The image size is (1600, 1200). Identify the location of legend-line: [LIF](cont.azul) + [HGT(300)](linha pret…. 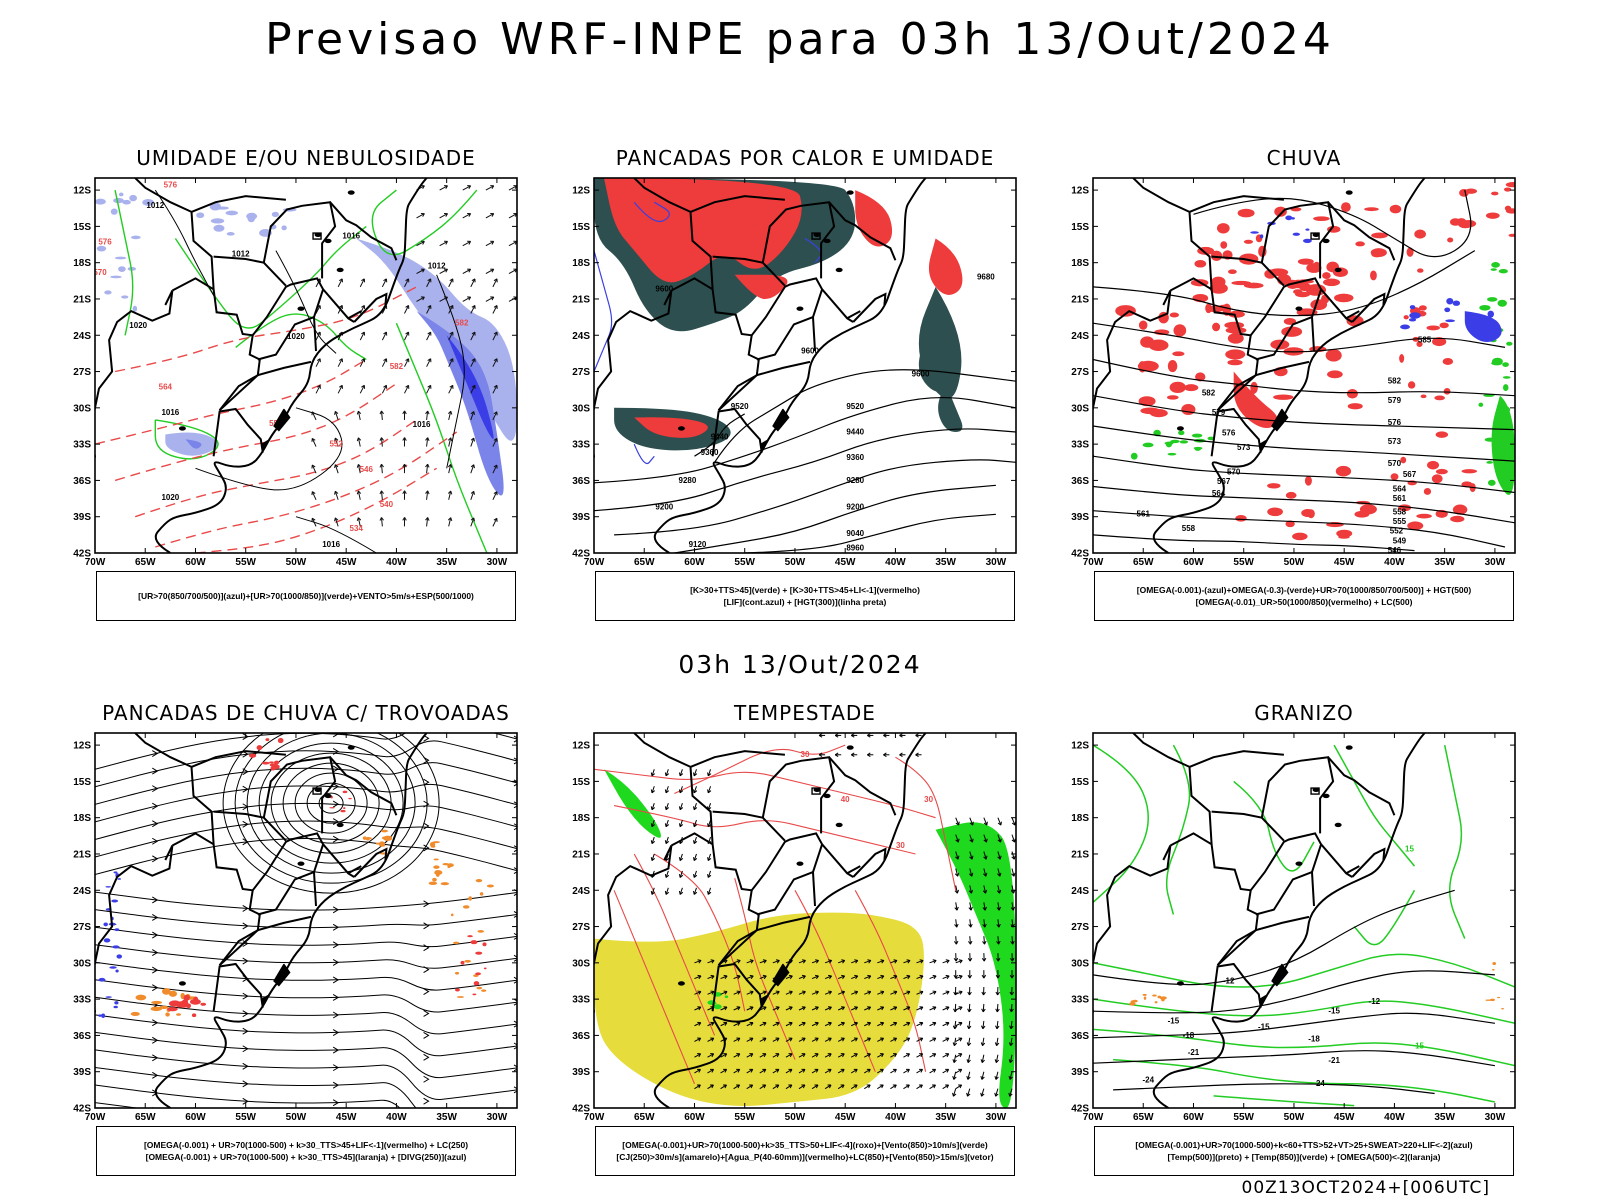
(805, 602).